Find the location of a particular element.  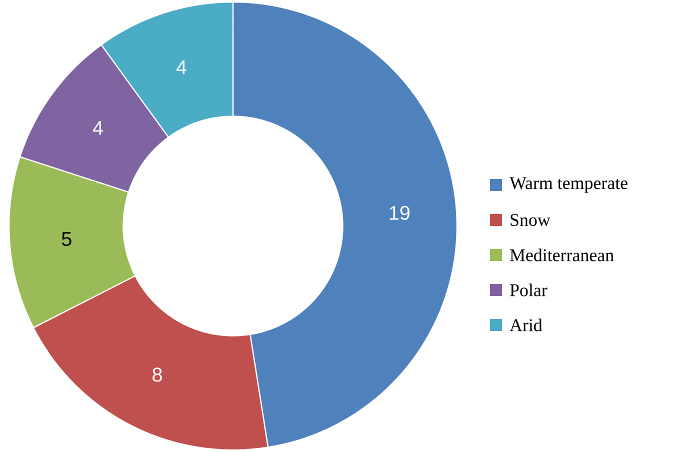

data-label: 5 is located at coordinates (67, 239).